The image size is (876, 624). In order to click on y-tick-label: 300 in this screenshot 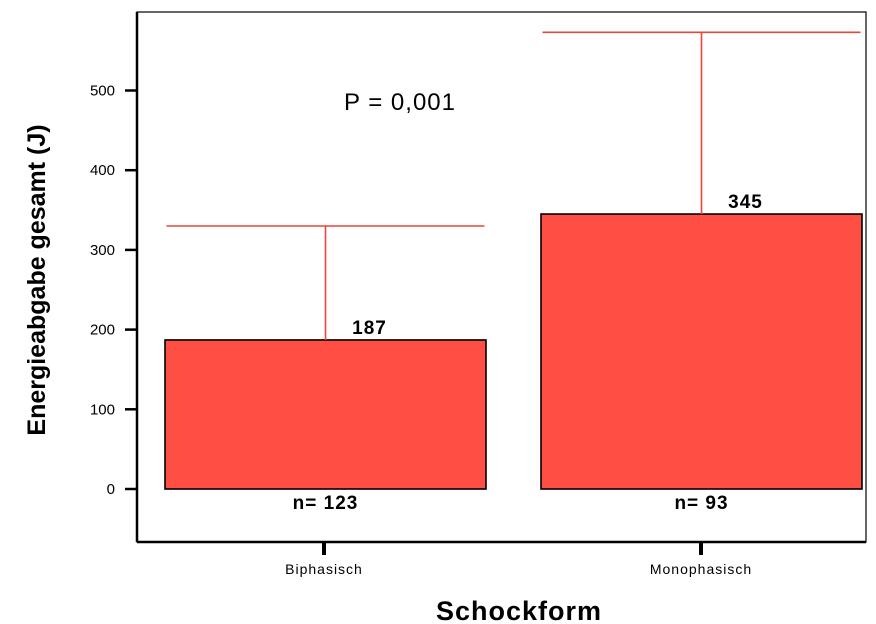, I will do `click(102, 250)`.